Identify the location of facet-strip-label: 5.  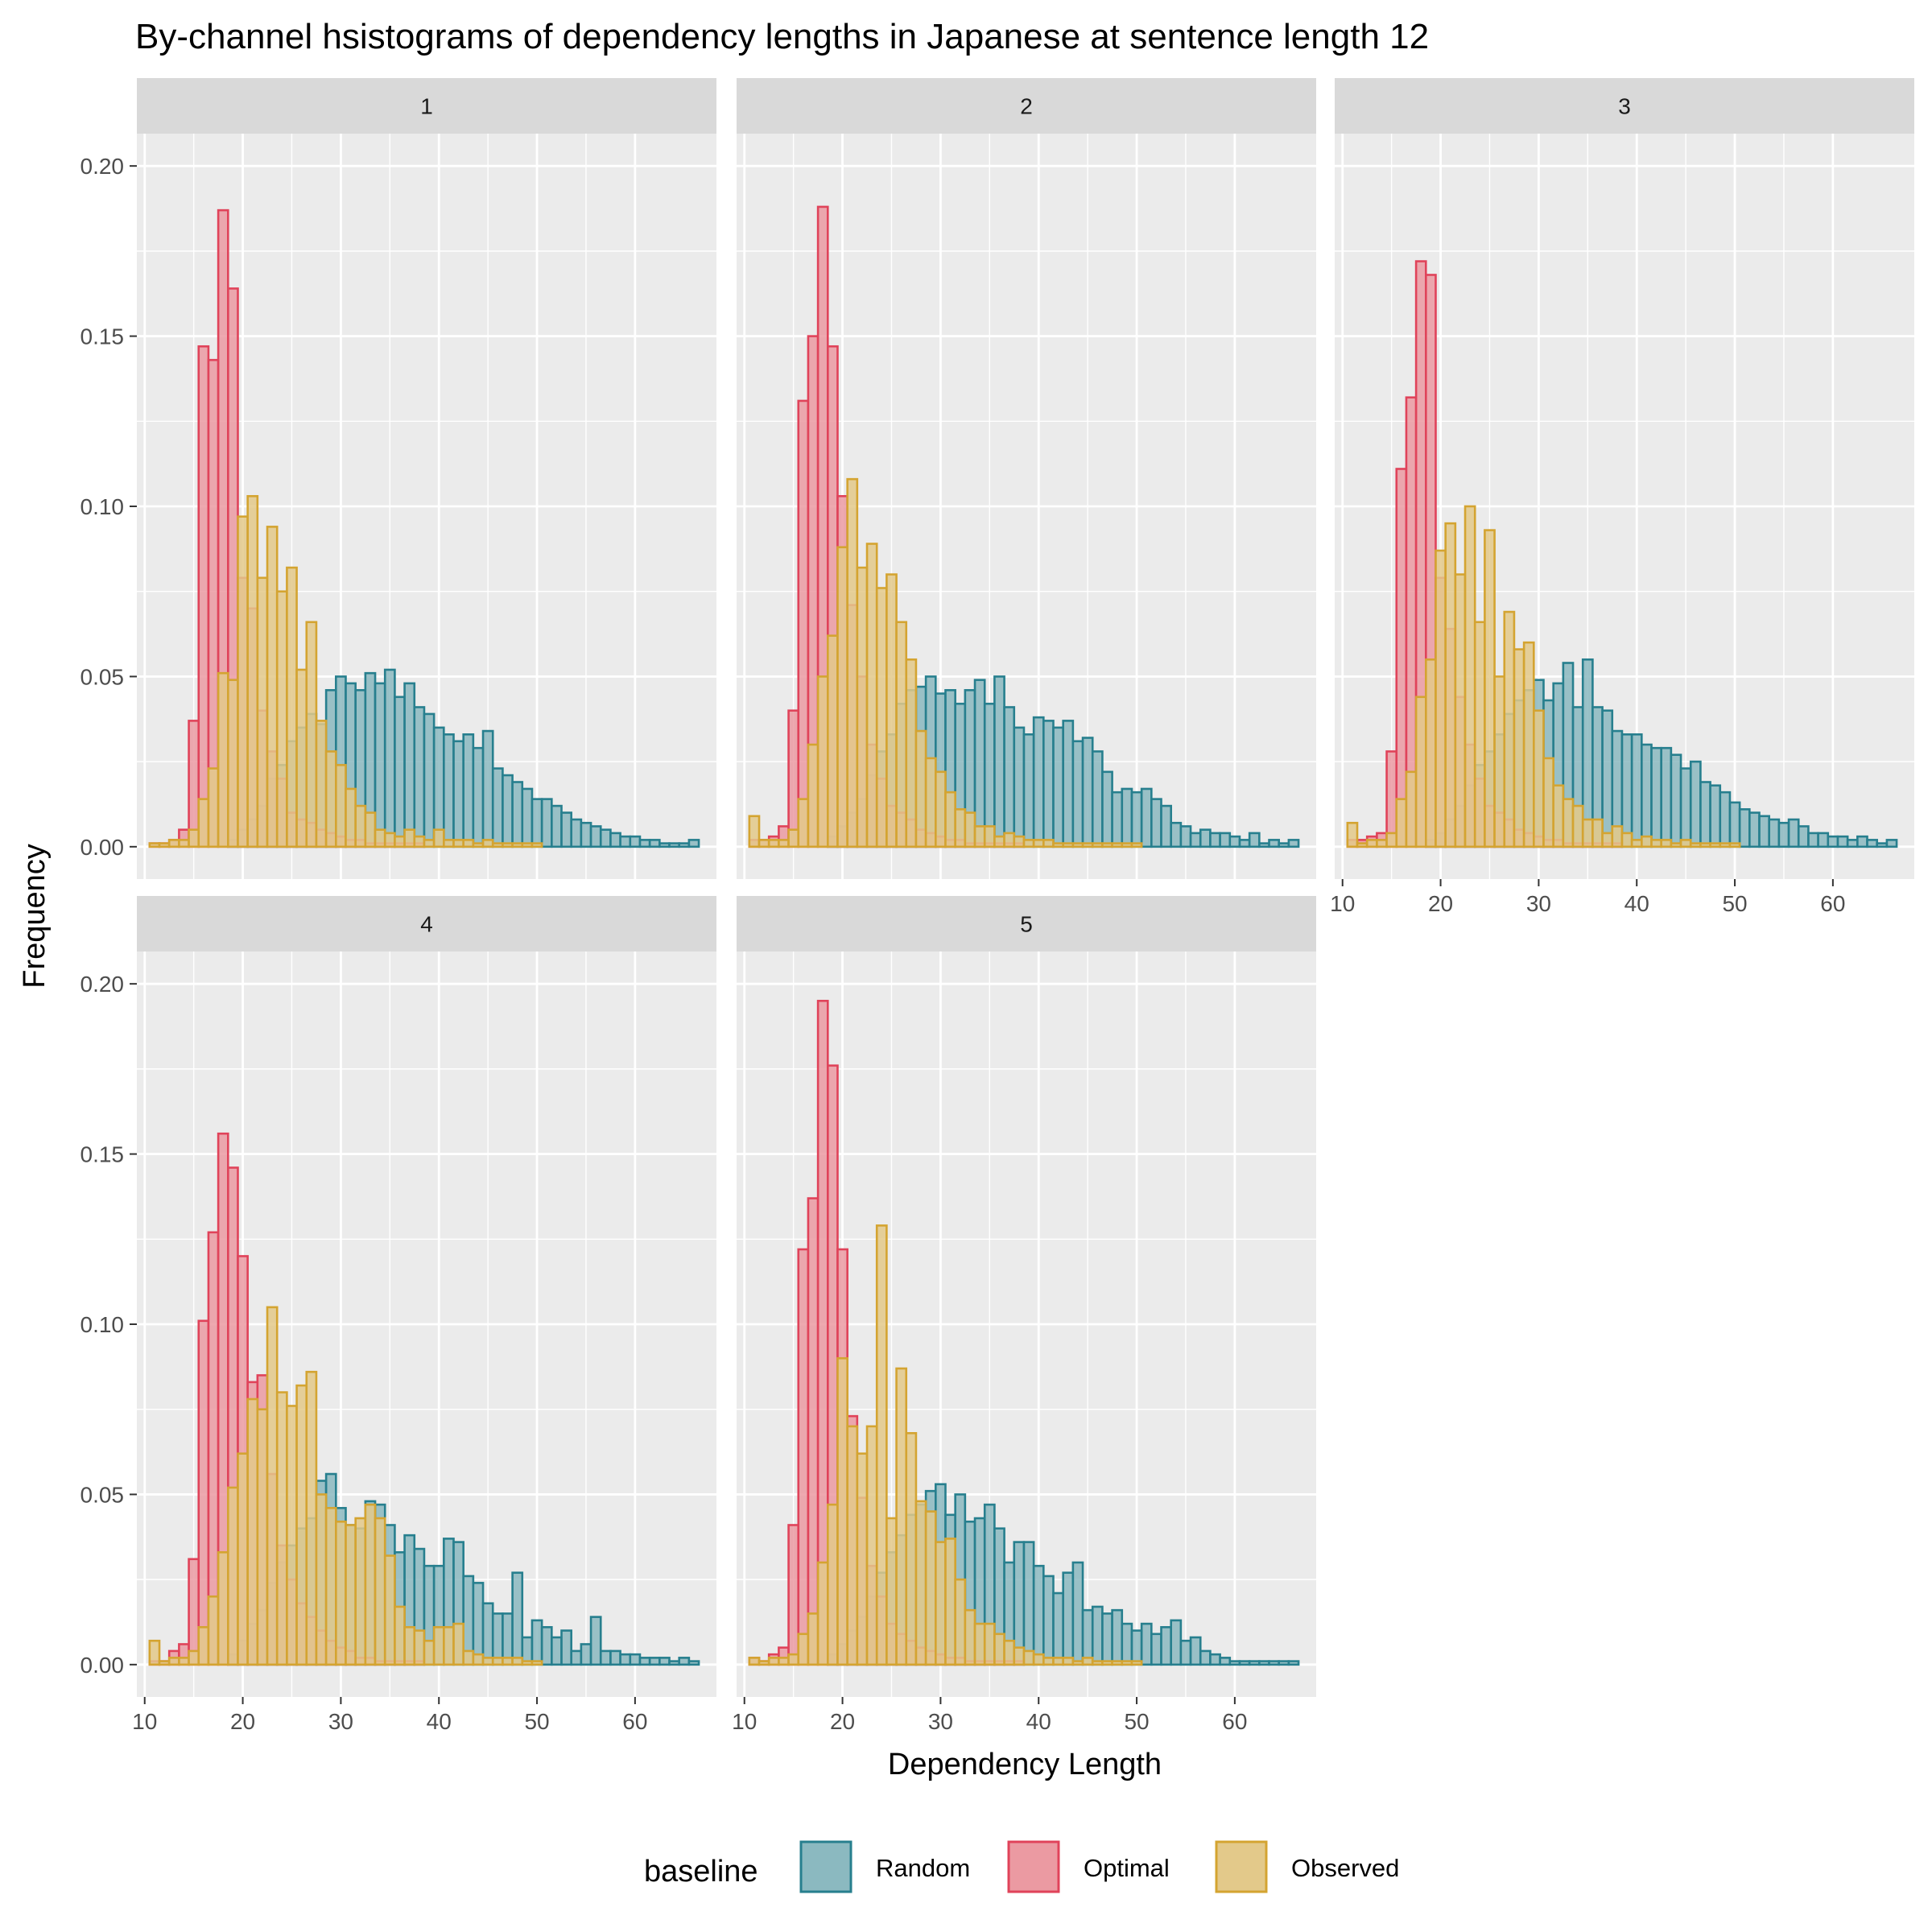
(1026, 925).